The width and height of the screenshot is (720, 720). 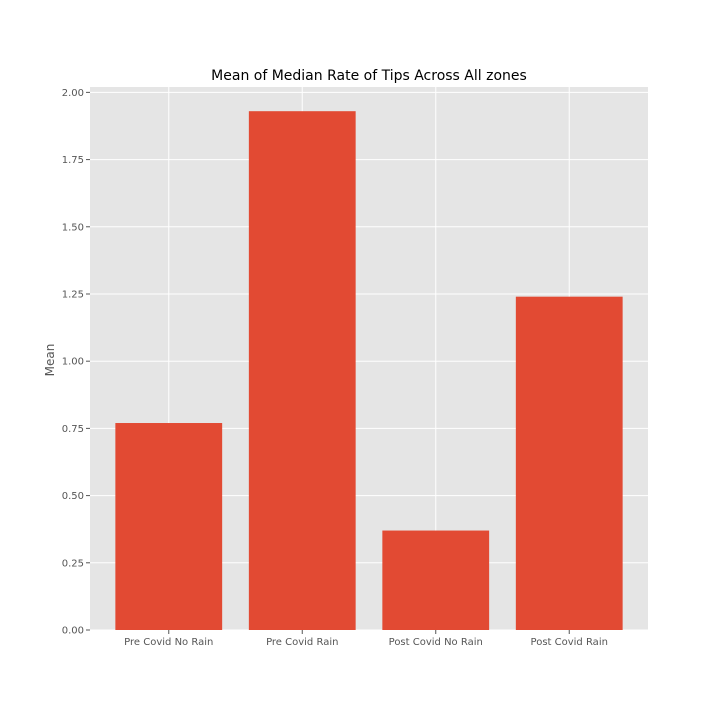 I want to click on y-tick-label: 0.00, so click(x=73, y=631).